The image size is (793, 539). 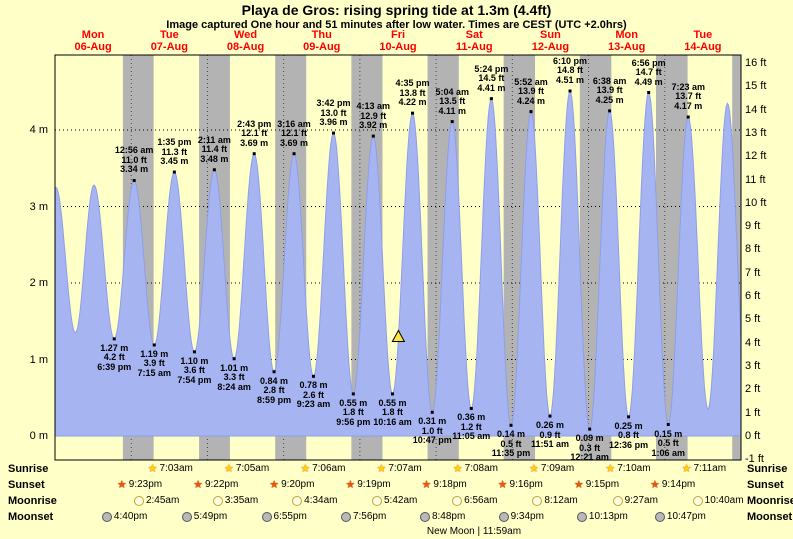 What do you see at coordinates (770, 501) in the screenshot?
I see `moonrise-row-label-right: Moonrise` at bounding box center [770, 501].